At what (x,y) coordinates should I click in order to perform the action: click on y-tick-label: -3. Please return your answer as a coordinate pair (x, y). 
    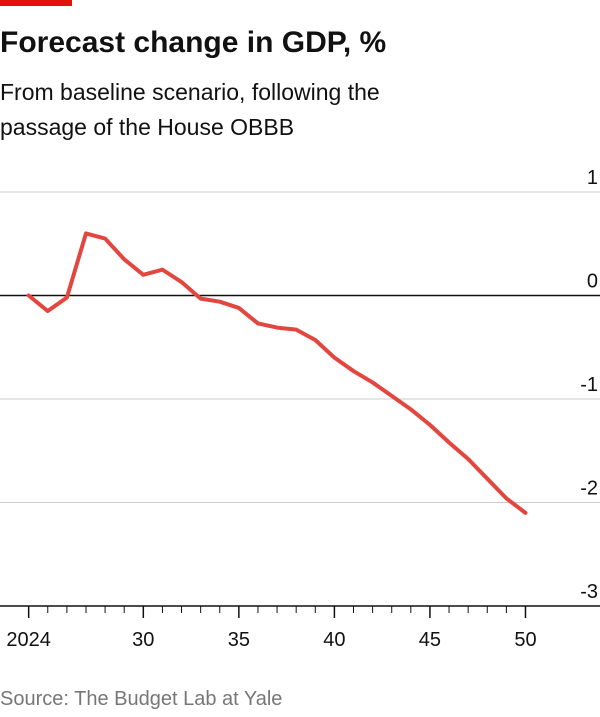
    Looking at the image, I should click on (589, 592).